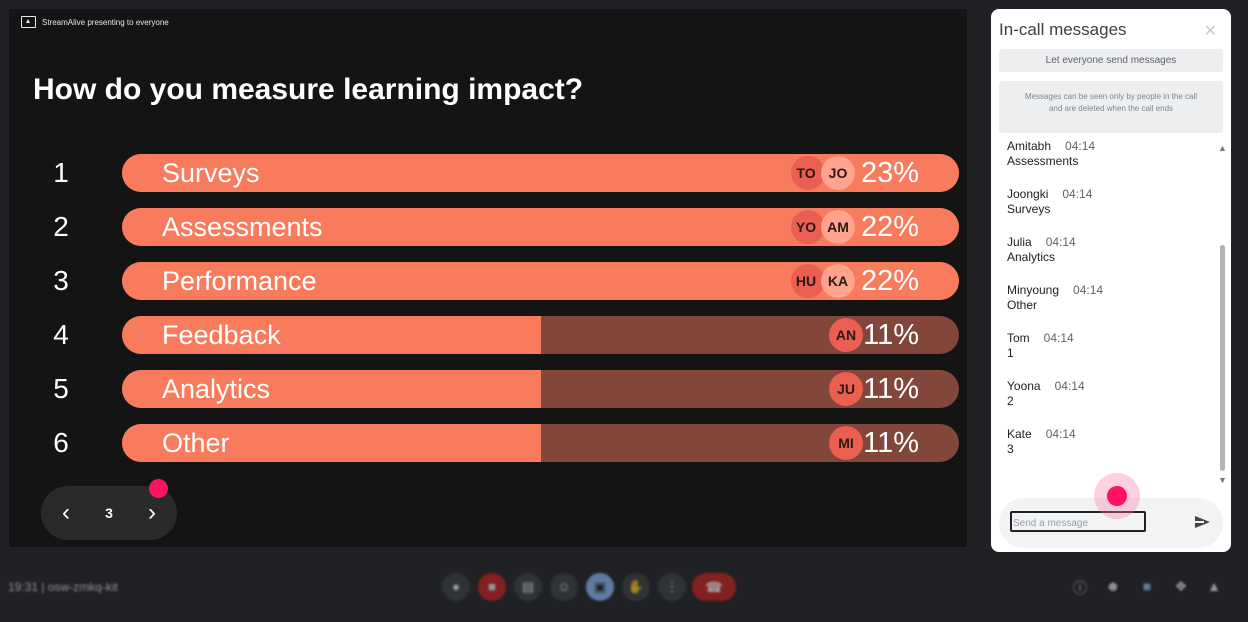 This screenshot has height=622, width=1248. What do you see at coordinates (1111, 60) in the screenshot?
I see `let-everyone-send-button: Let everyone send messages` at bounding box center [1111, 60].